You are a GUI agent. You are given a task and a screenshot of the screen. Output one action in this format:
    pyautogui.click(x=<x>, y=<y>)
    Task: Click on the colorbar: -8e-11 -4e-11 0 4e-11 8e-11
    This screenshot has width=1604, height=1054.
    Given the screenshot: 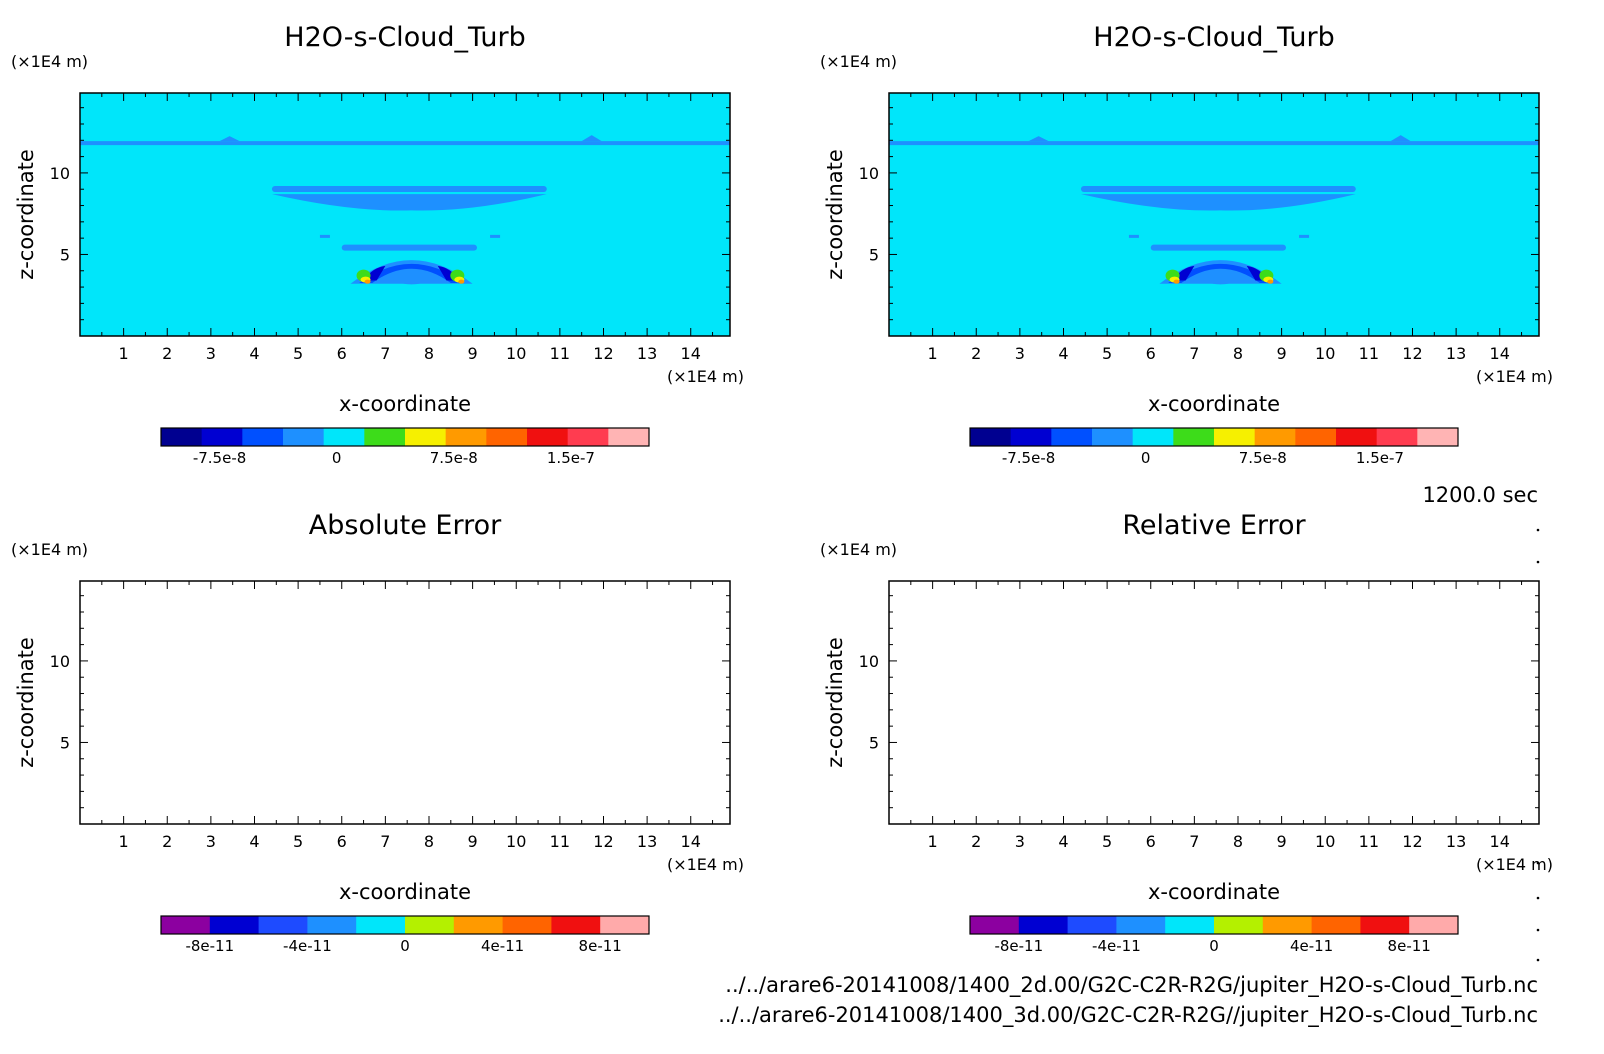 What is the action you would take?
    pyautogui.click(x=405, y=935)
    